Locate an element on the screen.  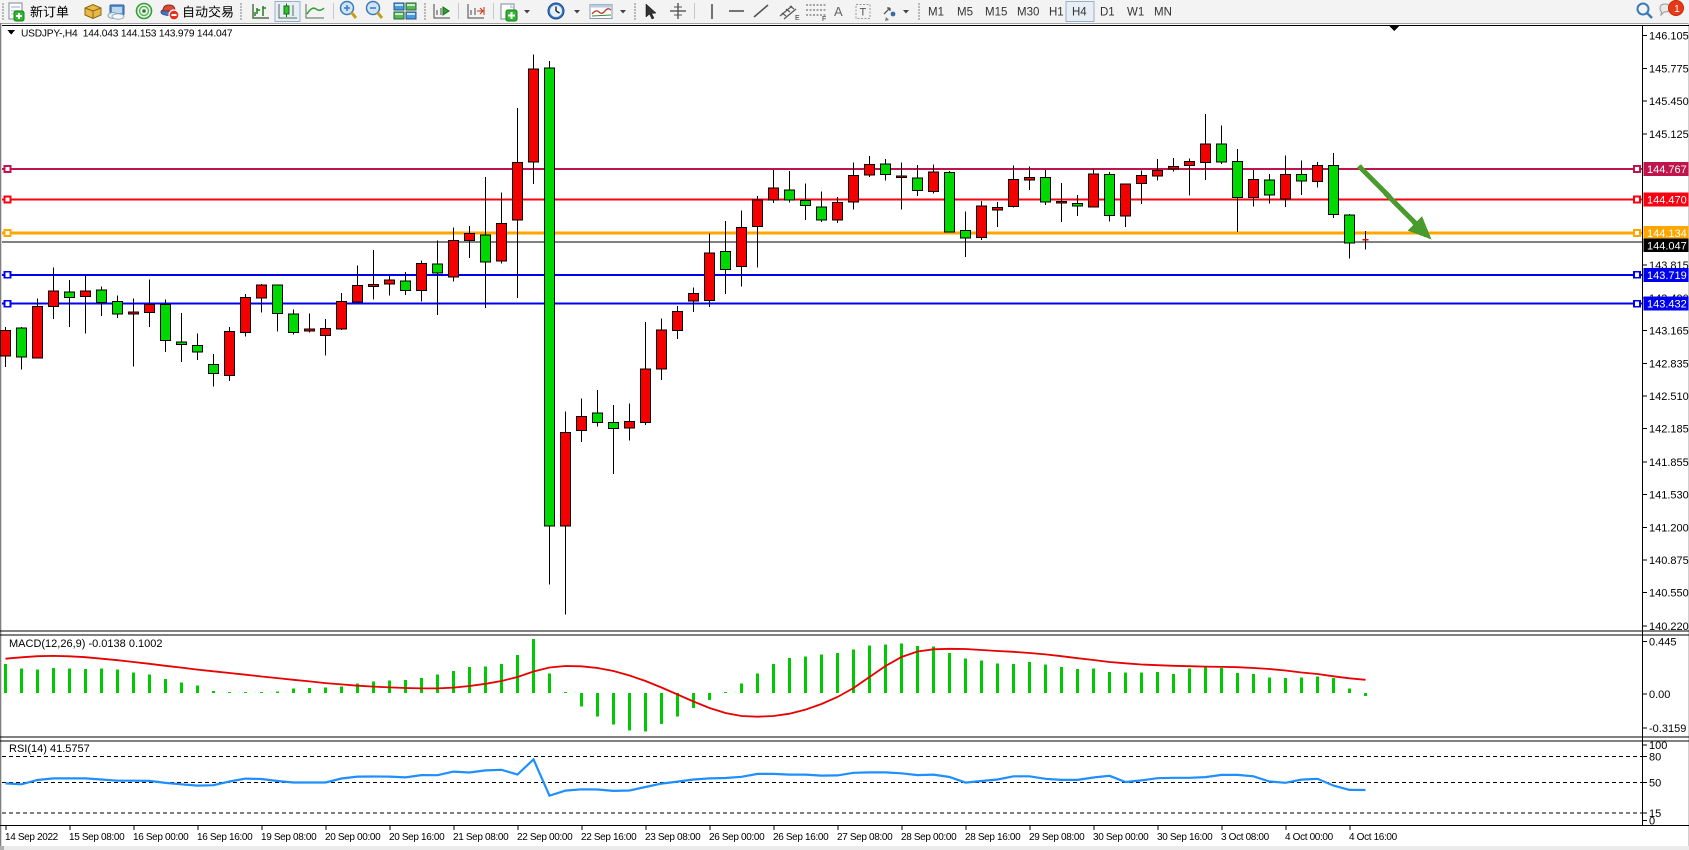
svg-text: M5 is located at coordinates (965, 13).